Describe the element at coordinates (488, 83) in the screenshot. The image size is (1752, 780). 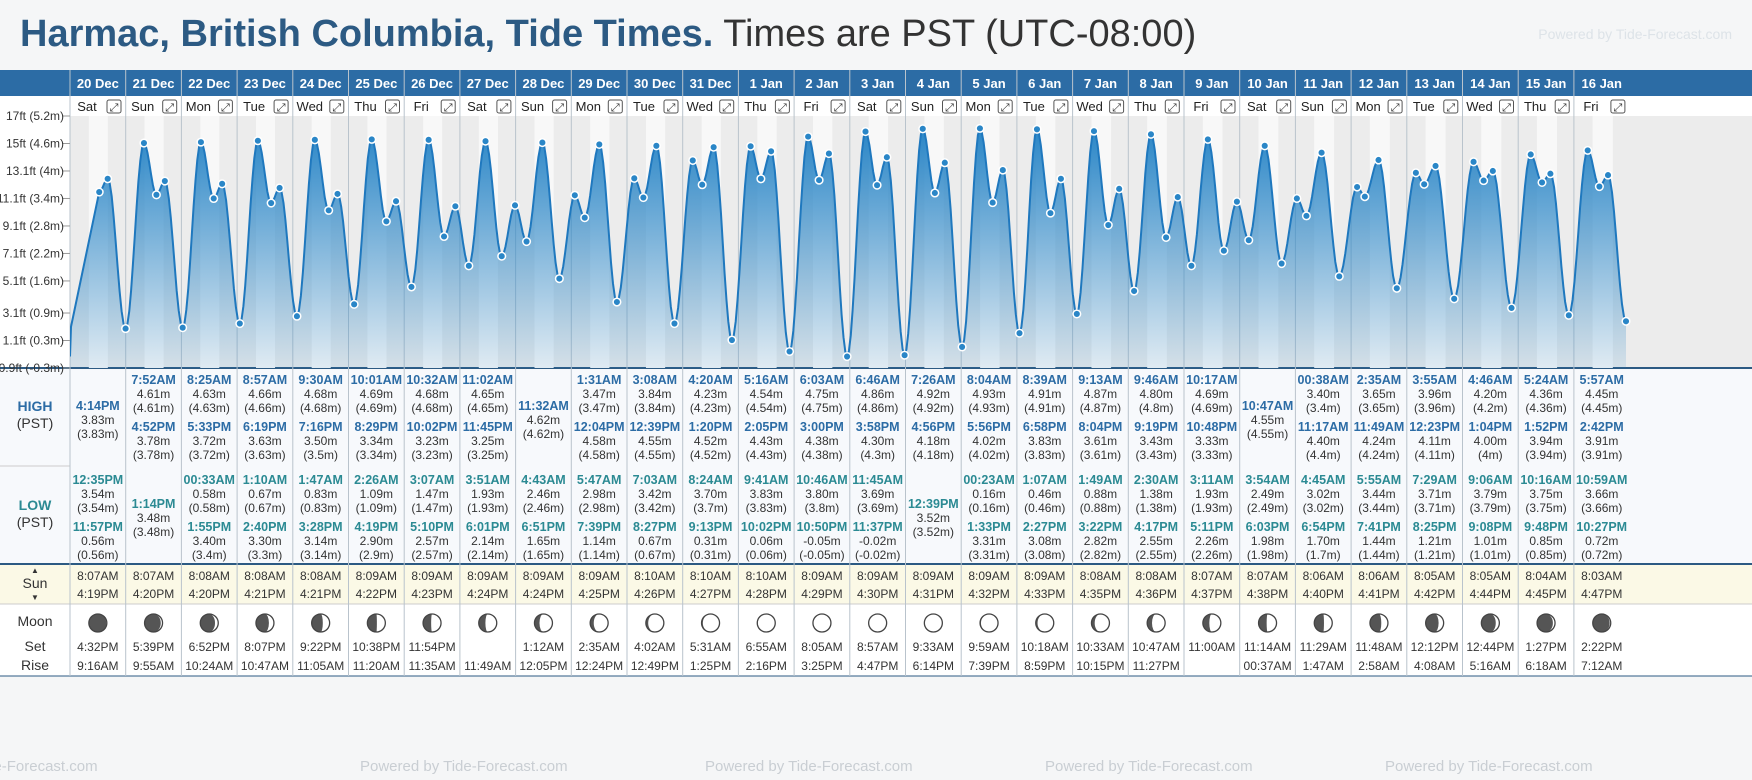
I see `date-header: 27 Dec` at that location.